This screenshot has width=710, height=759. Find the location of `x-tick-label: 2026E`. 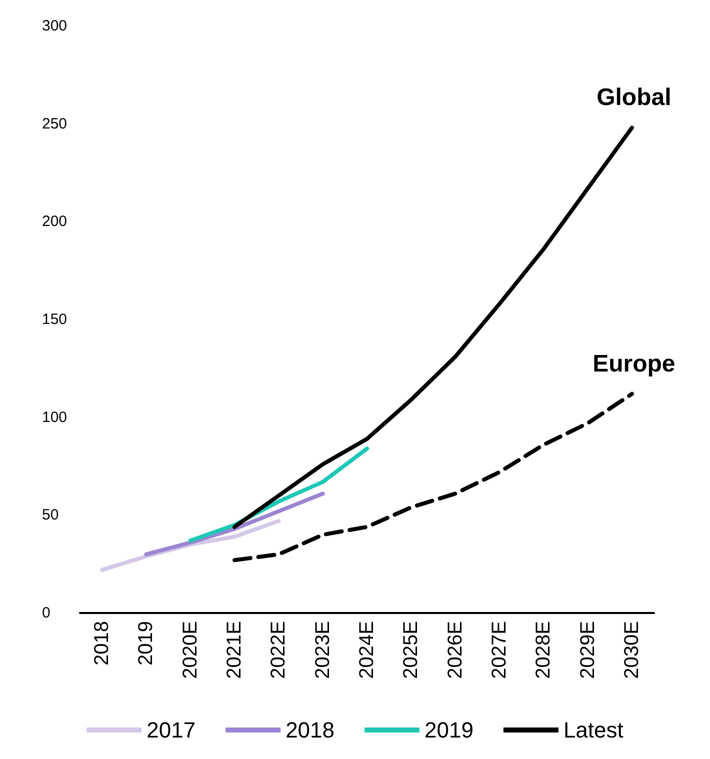

x-tick-label: 2026E is located at coordinates (455, 650).